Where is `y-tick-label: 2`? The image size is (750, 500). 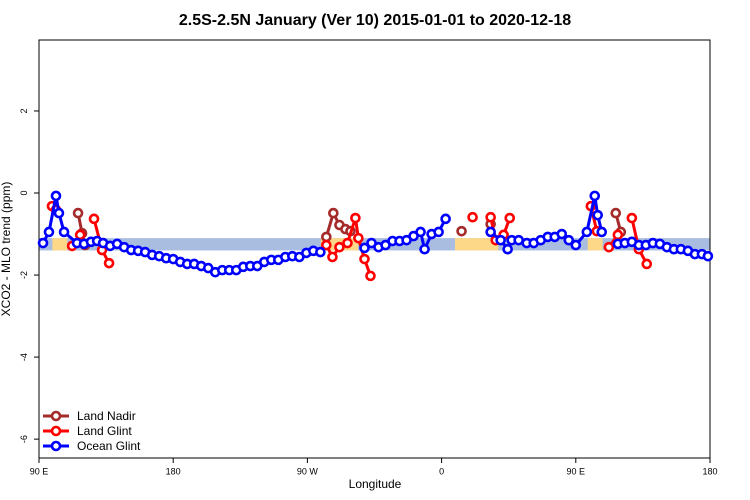
y-tick-label: 2 is located at coordinates (24, 110).